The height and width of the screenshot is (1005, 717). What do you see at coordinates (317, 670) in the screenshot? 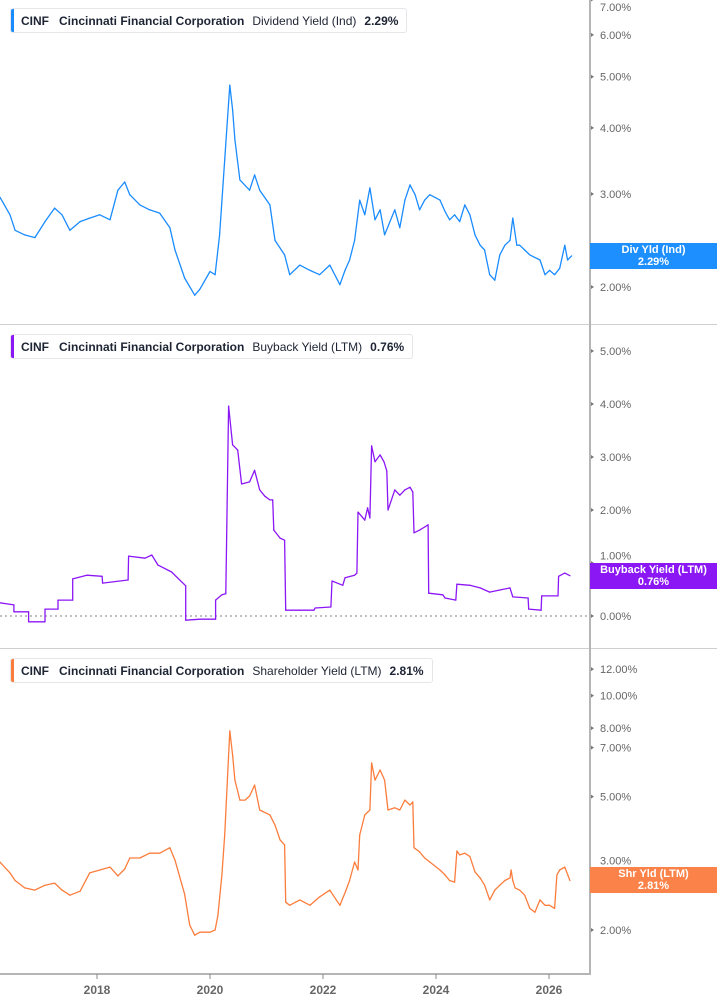
I see `legend-metric: Shareholder Yield (LTM)` at bounding box center [317, 670].